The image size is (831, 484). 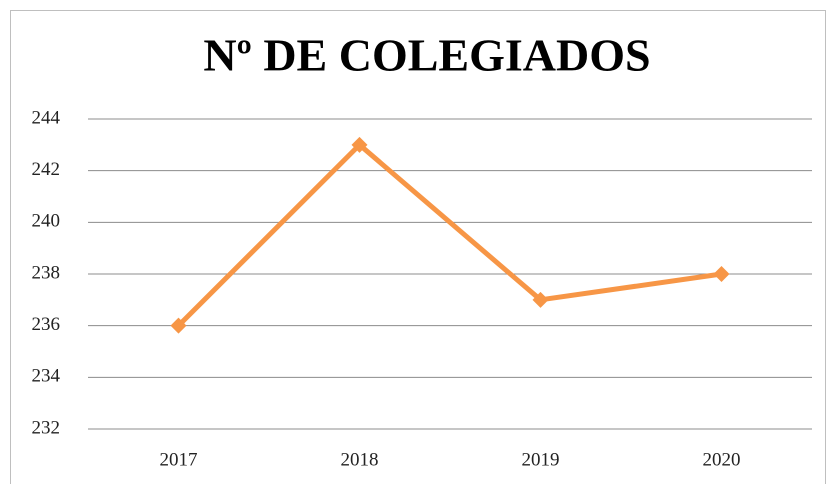 I want to click on x-tick-label: 2018, so click(x=360, y=459).